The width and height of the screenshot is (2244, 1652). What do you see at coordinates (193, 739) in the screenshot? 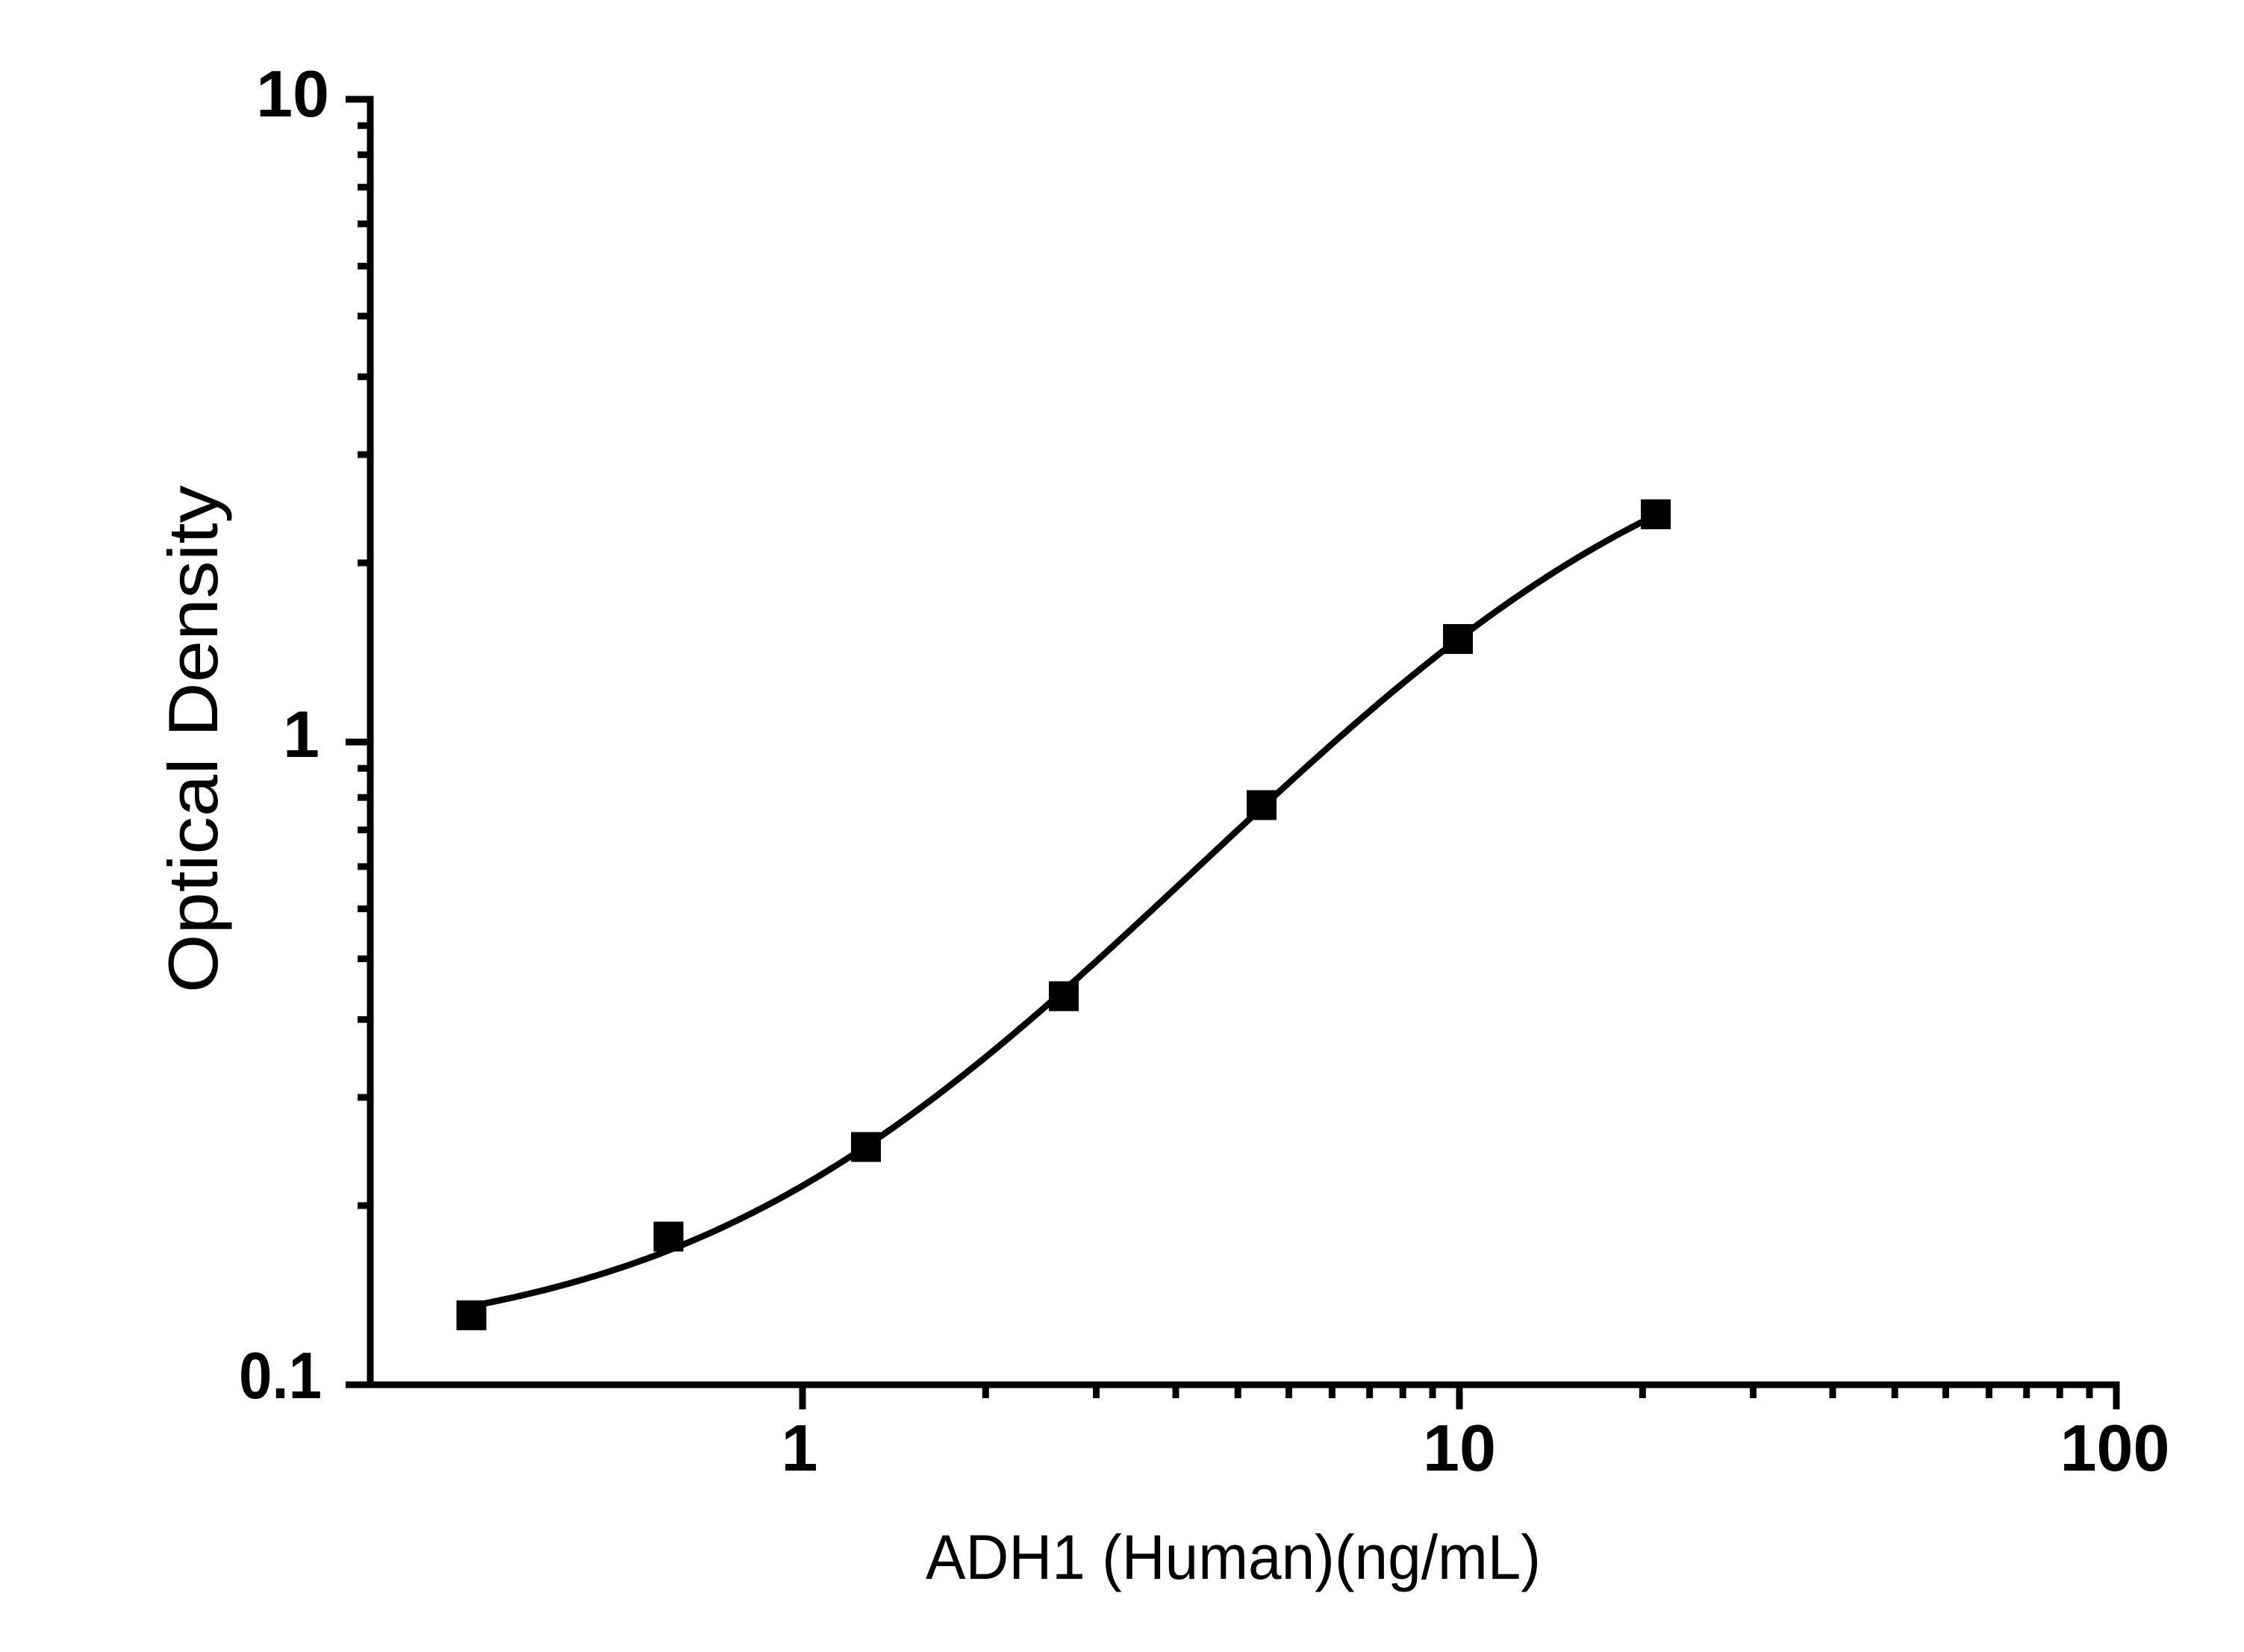
I see `svg-text: Optical Density` at bounding box center [193, 739].